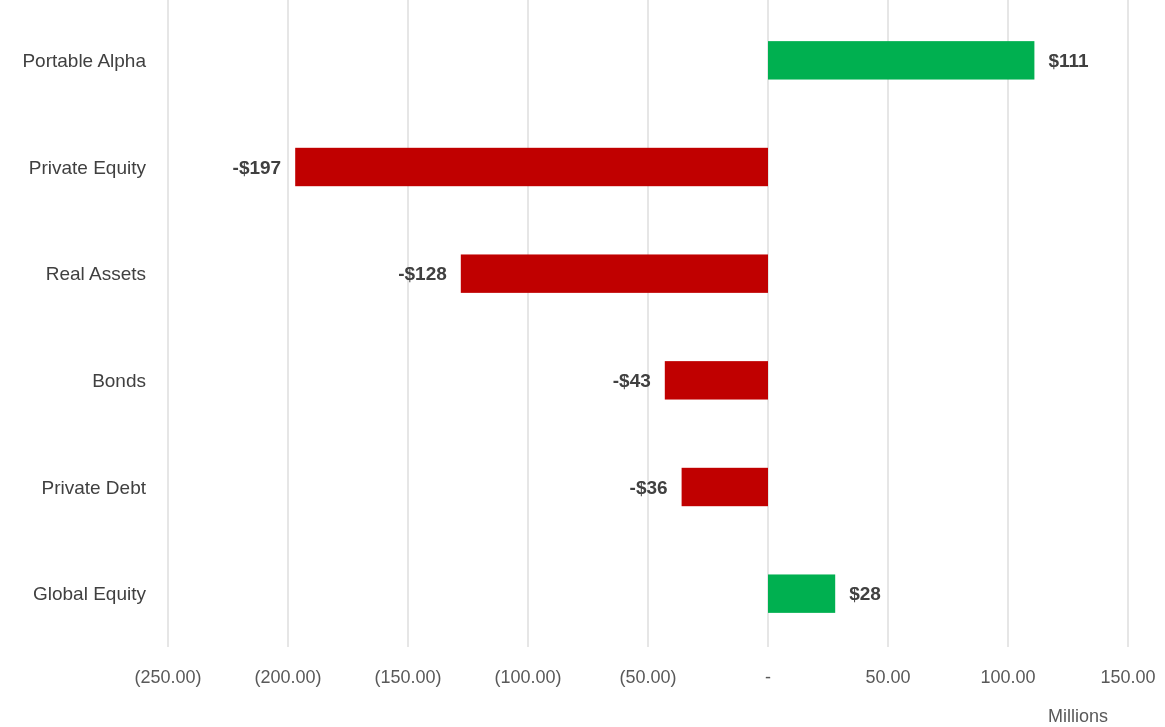 This screenshot has width=1165, height=727. What do you see at coordinates (257, 167) in the screenshot?
I see `data-label: -$197` at bounding box center [257, 167].